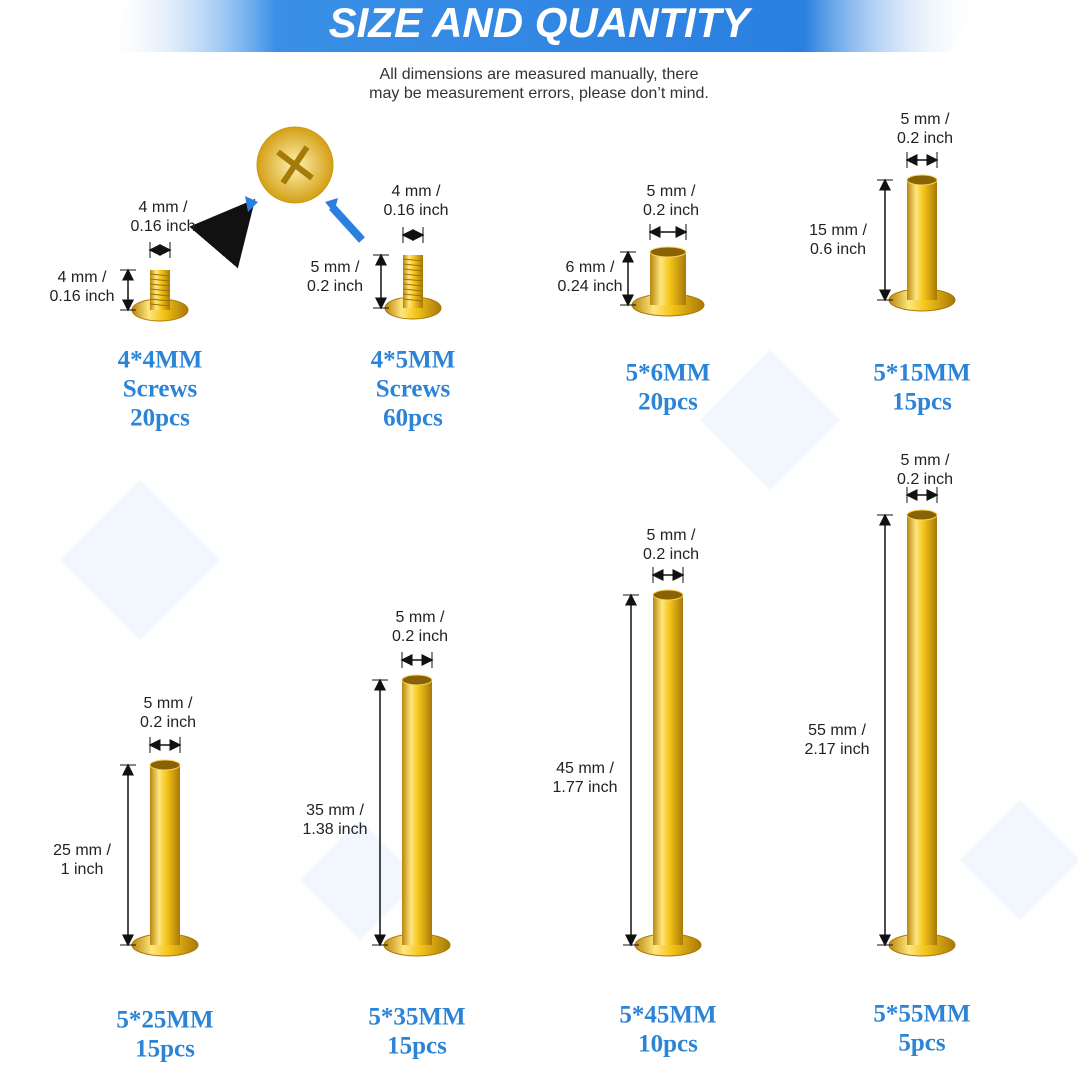  What do you see at coordinates (413, 418) in the screenshot?
I see `item-name: 60pcs` at bounding box center [413, 418].